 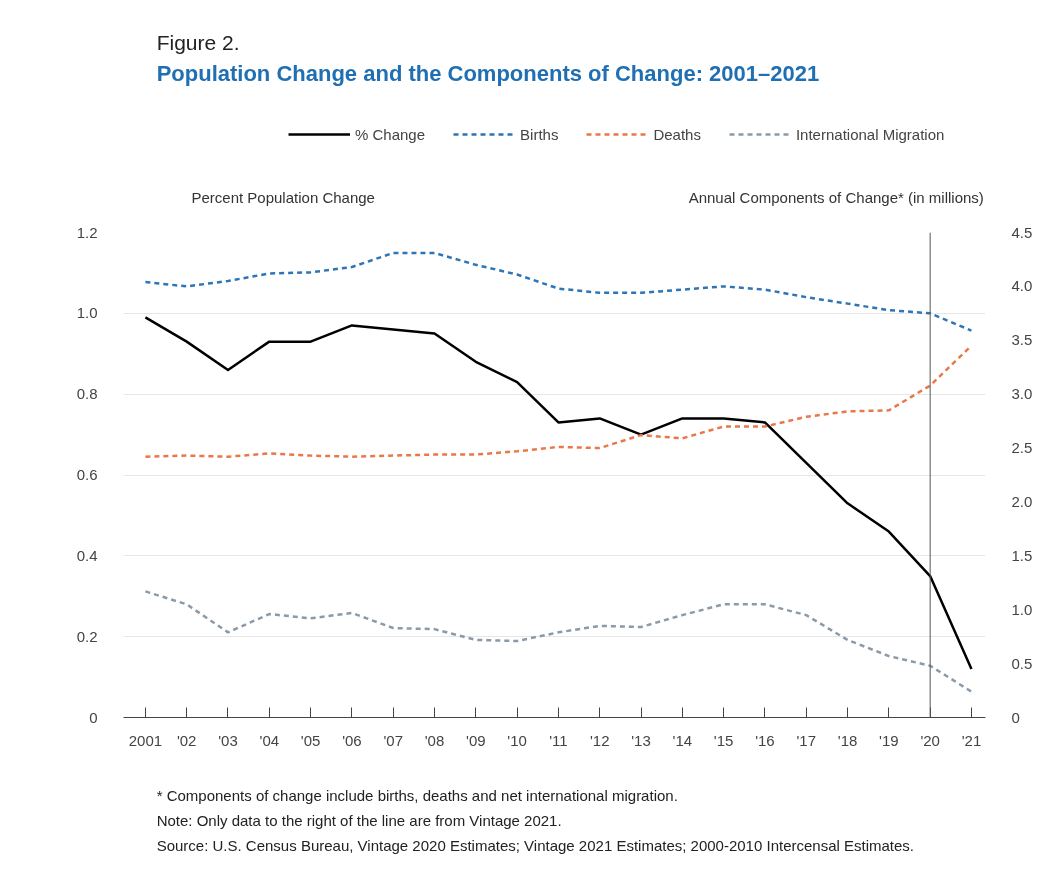 I want to click on y2-tick-label: 4.0, so click(x=1022, y=286).